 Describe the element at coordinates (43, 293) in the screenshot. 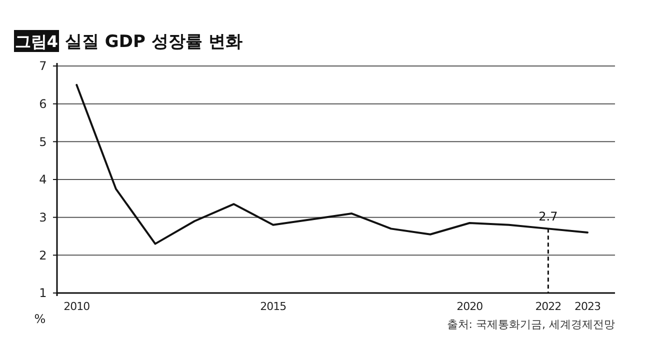

I see `y-tick-label: 1` at that location.